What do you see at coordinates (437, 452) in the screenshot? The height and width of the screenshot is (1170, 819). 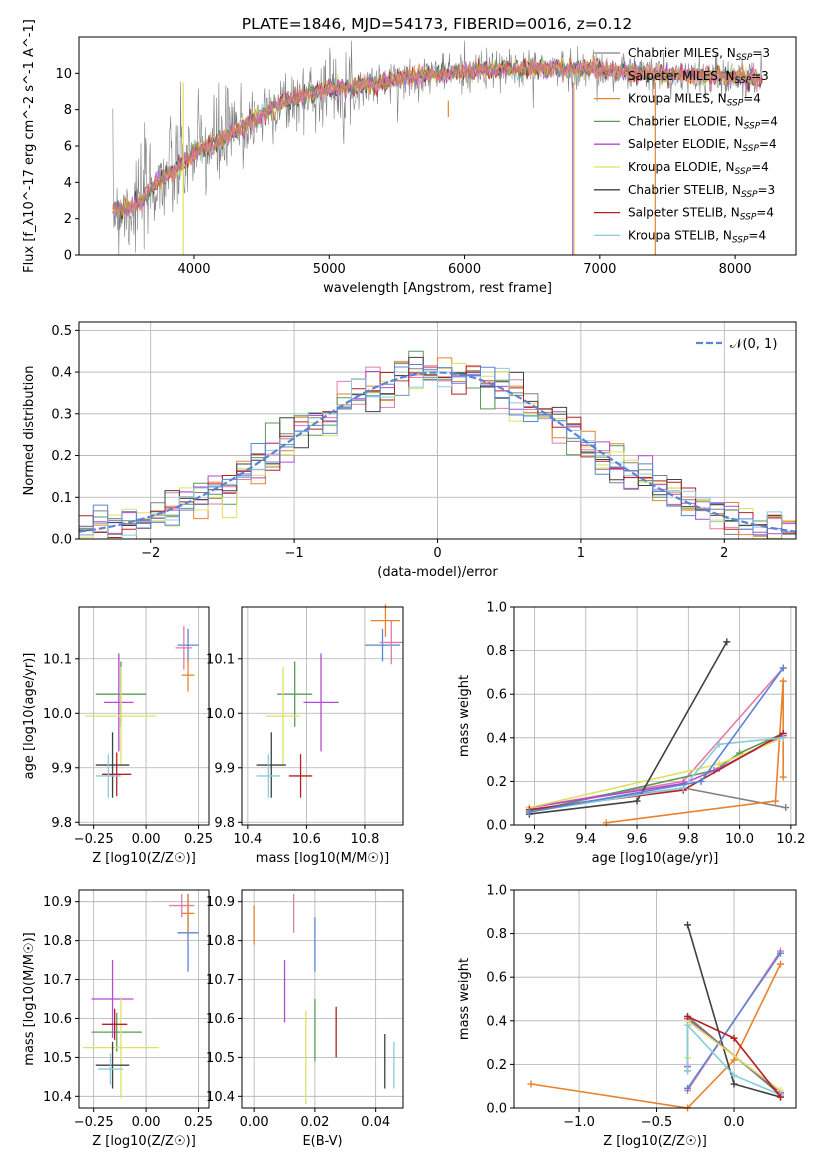 I see `normal-curve` at bounding box center [437, 452].